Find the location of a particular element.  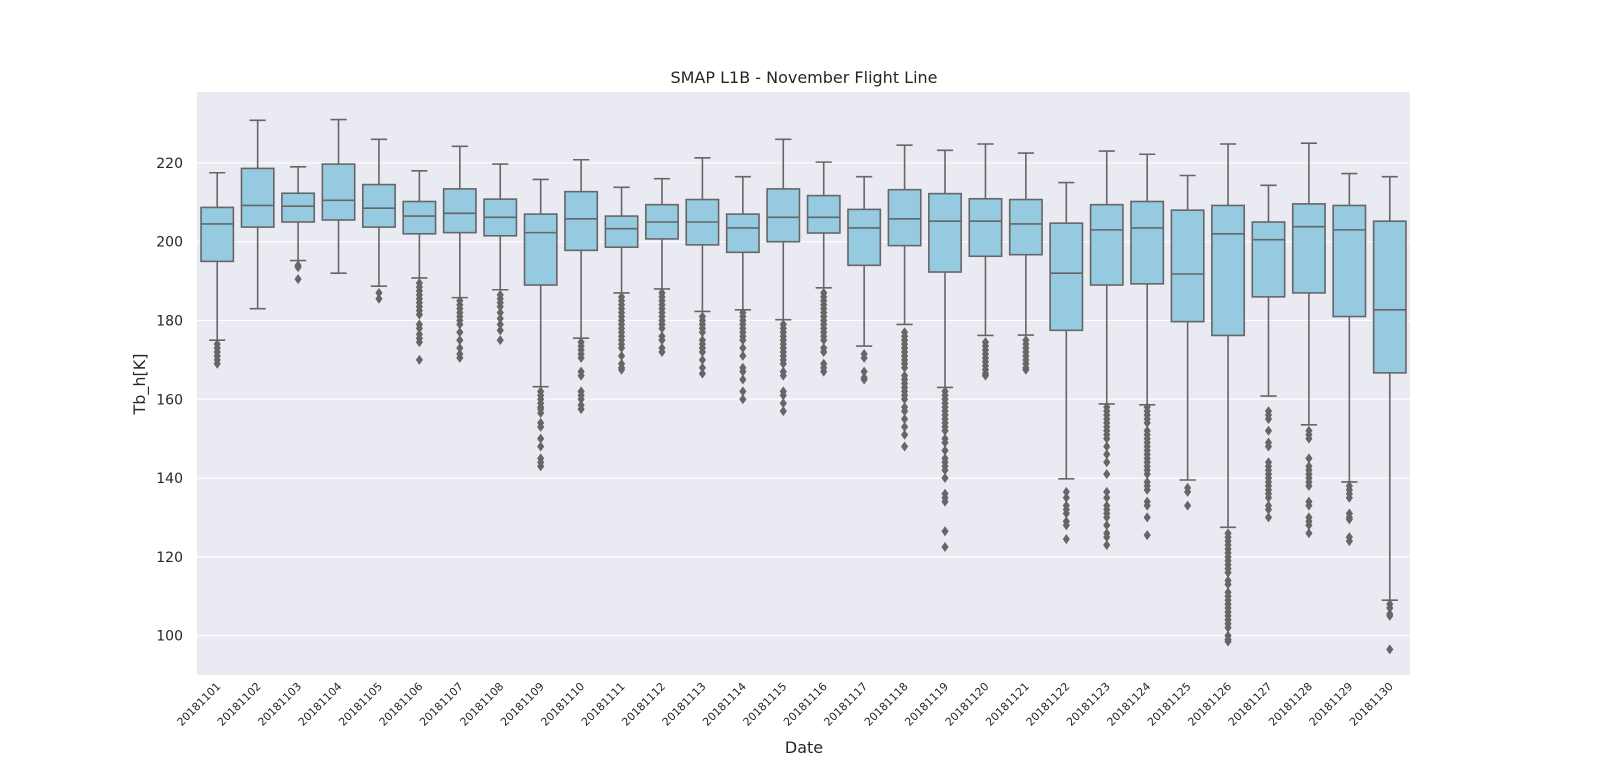

y-tick-label: 140 is located at coordinates (169, 479).